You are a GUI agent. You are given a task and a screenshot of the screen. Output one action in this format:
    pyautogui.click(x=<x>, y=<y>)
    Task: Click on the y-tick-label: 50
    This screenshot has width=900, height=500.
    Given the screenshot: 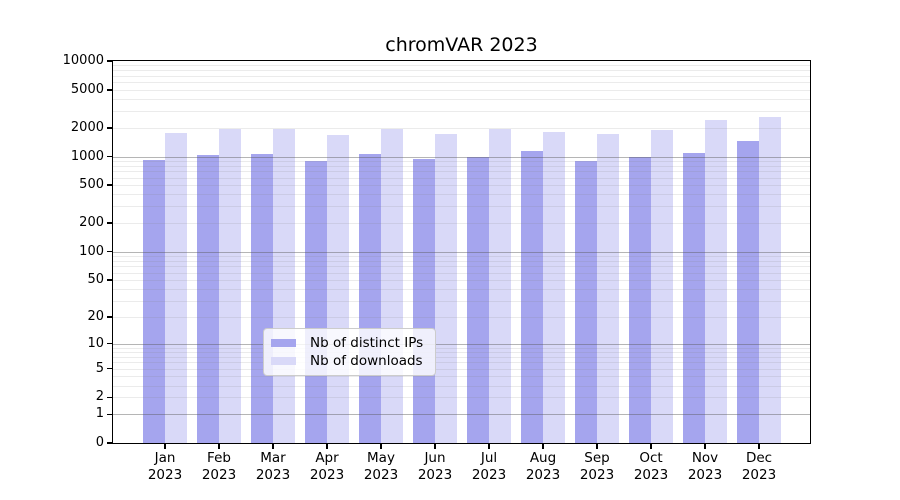 What is the action you would take?
    pyautogui.click(x=95, y=279)
    